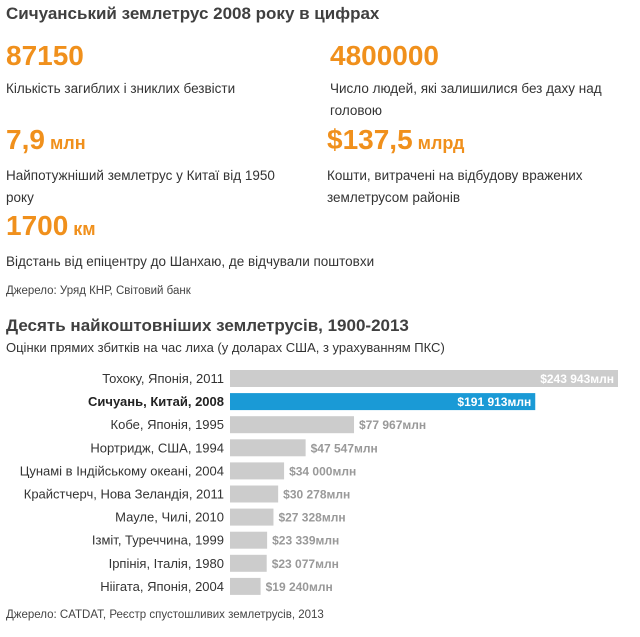 The width and height of the screenshot is (640, 637). I want to click on category-label: Нортридж, США, 1994, so click(157, 447).